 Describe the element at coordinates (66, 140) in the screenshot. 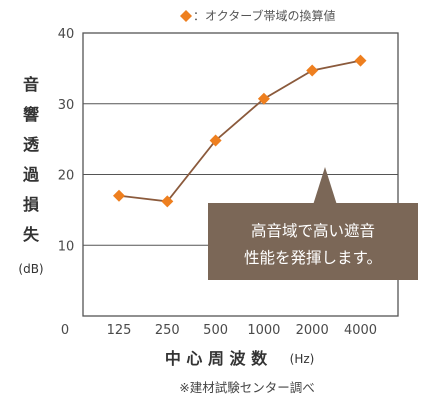

I see `y-tick-labels: 10 20 30 40` at that location.